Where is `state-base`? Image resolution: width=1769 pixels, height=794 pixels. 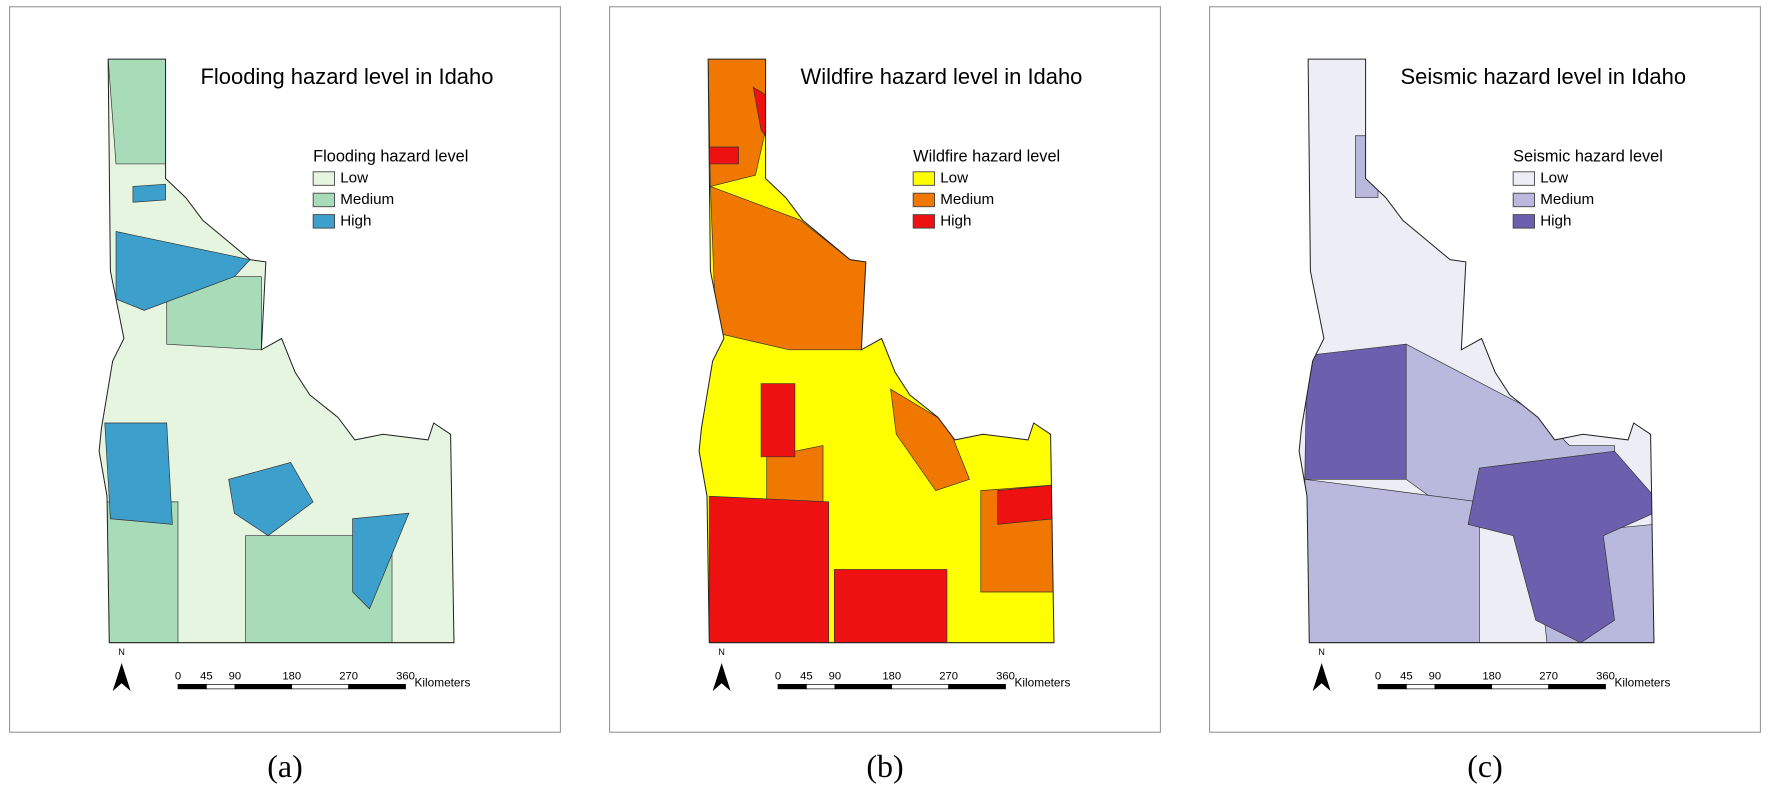
state-base is located at coordinates (276, 351).